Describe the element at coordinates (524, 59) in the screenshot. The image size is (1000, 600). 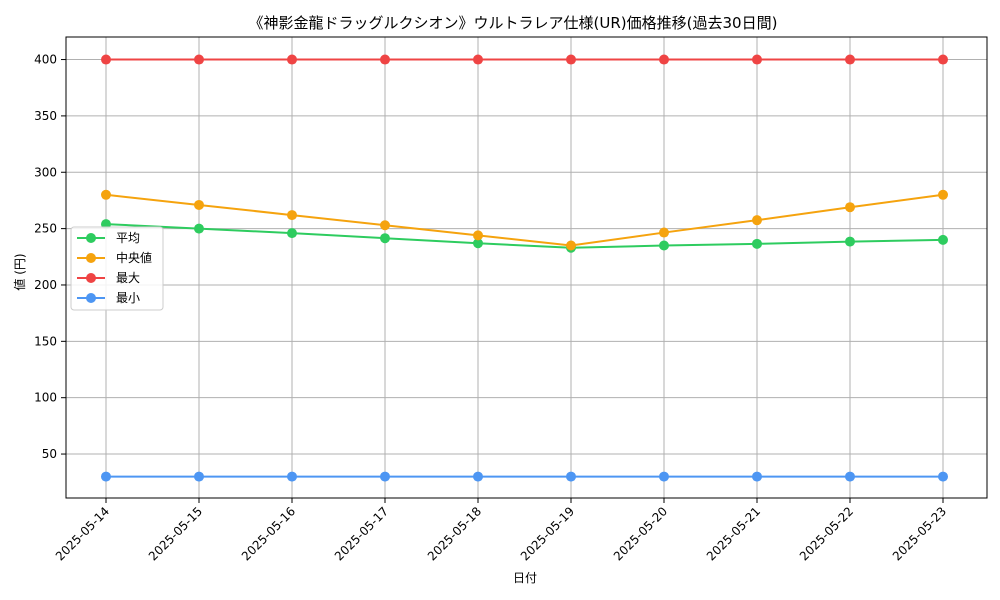
I see `series-最大` at that location.